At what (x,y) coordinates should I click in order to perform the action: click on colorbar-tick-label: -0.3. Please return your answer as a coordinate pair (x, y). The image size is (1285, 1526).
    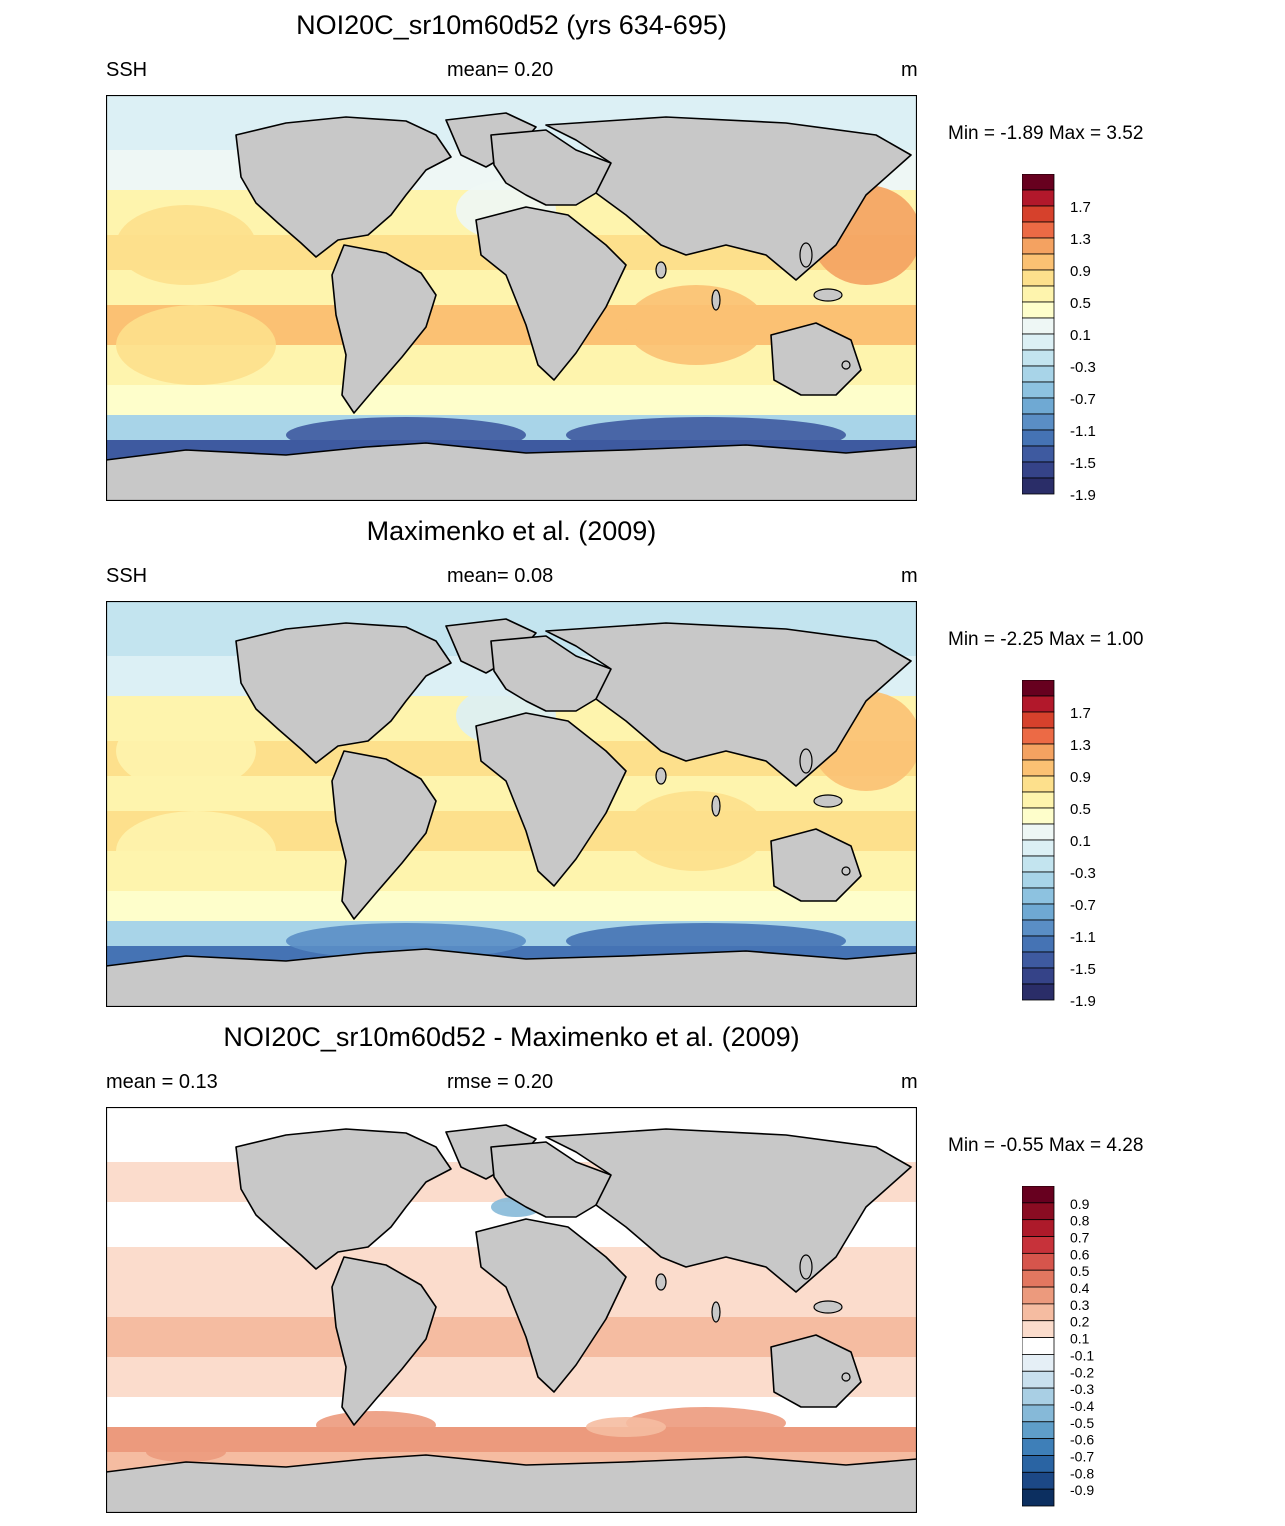
    Looking at the image, I should click on (1083, 873).